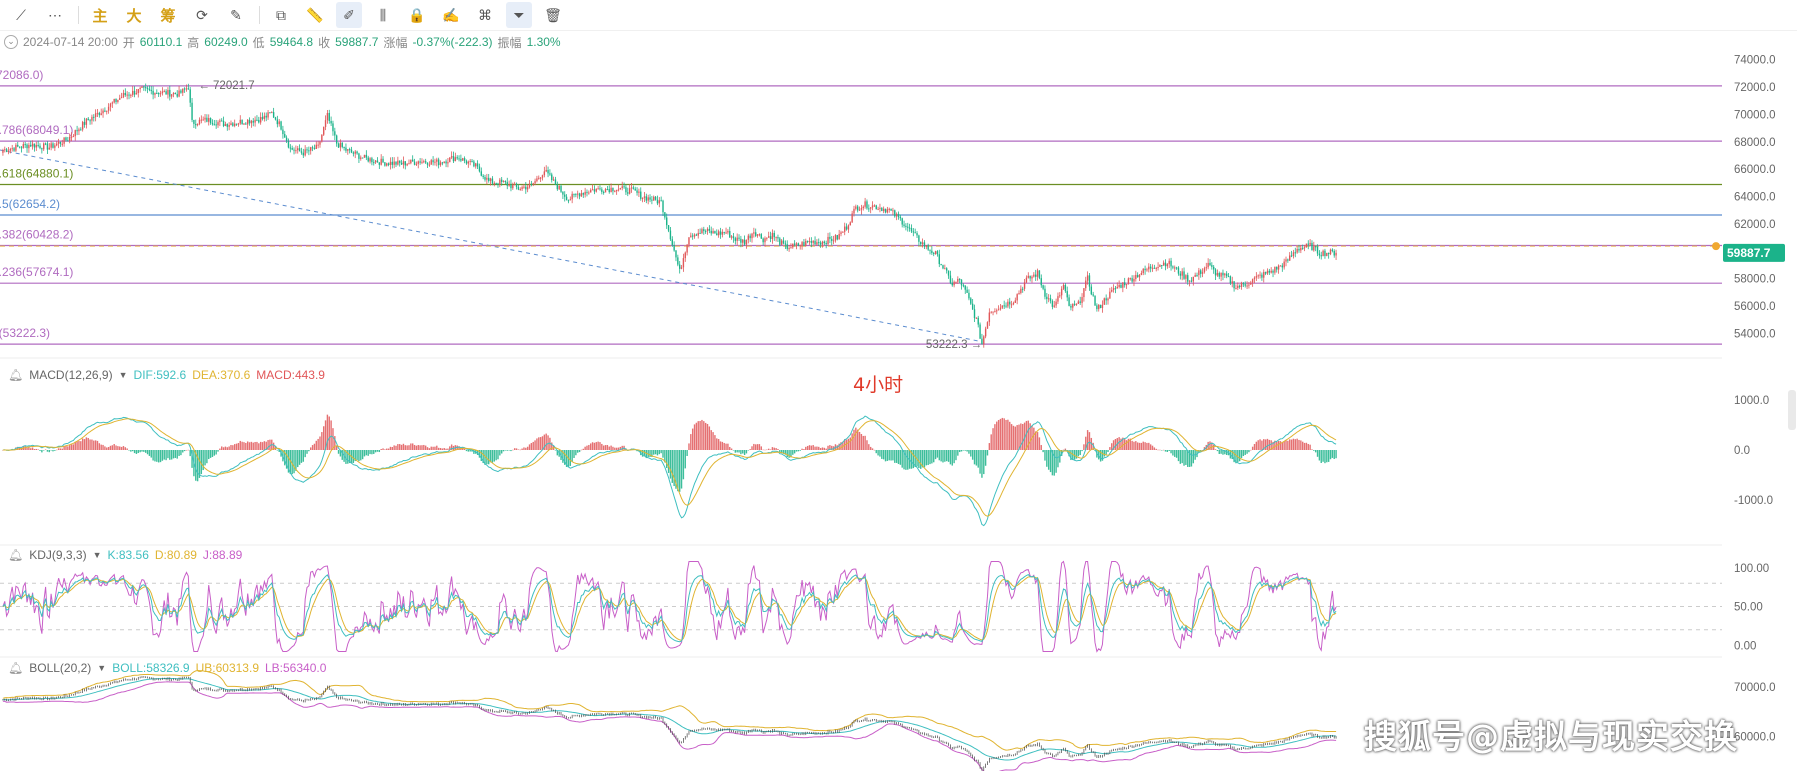  Describe the element at coordinates (236, 14) in the screenshot. I see `draw-icon: ✎` at that location.